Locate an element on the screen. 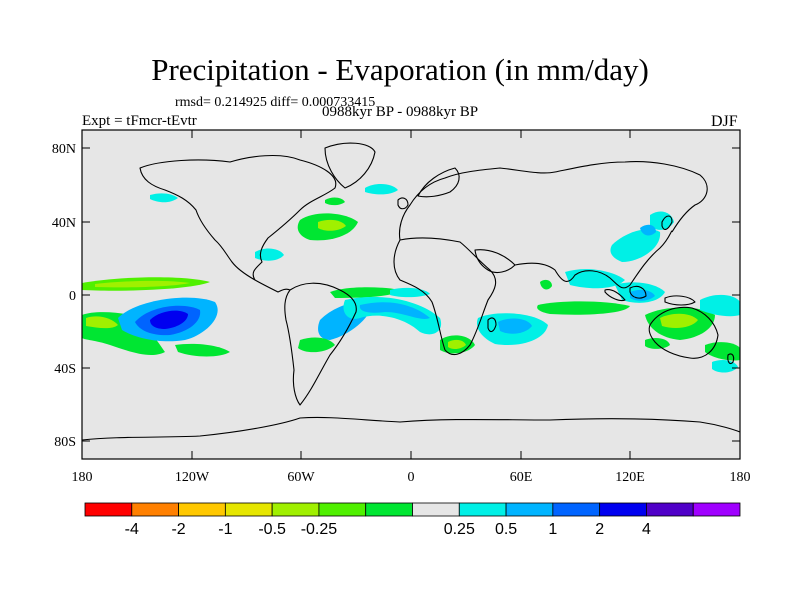 This screenshot has height=600, width=800. colorbar-label: 0.5 is located at coordinates (506, 529).